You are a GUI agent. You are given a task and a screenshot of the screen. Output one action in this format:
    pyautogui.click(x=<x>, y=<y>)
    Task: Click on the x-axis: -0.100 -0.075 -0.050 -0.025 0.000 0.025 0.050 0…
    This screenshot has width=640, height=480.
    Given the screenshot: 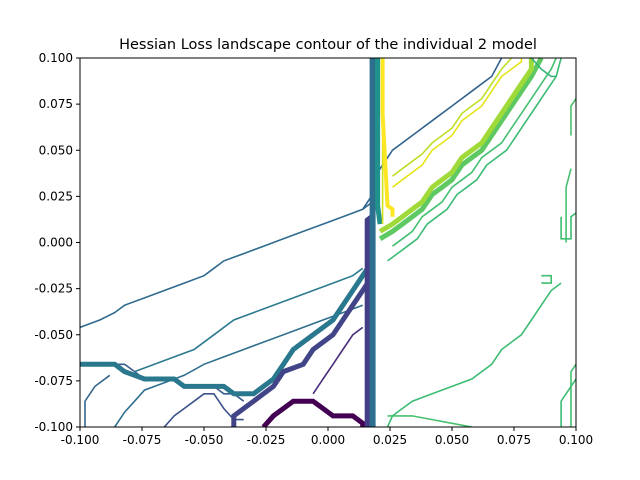 What is the action you would take?
    pyautogui.click(x=327, y=437)
    